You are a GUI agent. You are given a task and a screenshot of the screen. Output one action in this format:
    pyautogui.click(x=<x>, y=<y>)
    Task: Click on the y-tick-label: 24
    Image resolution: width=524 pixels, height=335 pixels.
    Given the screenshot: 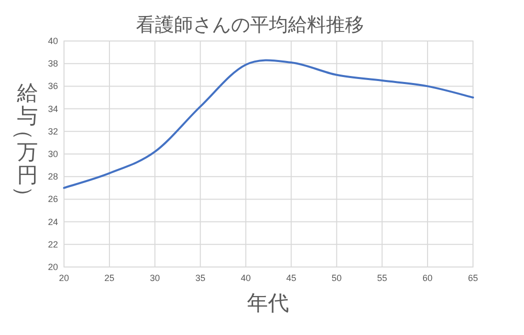 What is the action you would take?
    pyautogui.click(x=53, y=221)
    